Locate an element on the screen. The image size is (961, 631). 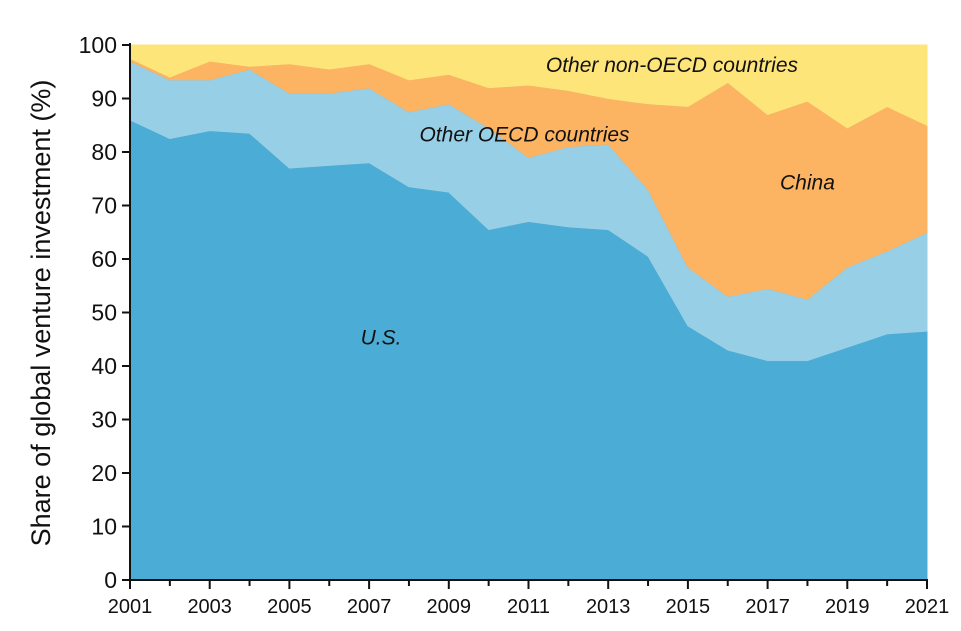
x-tick-label-2011: 2011 is located at coordinates (528, 607).